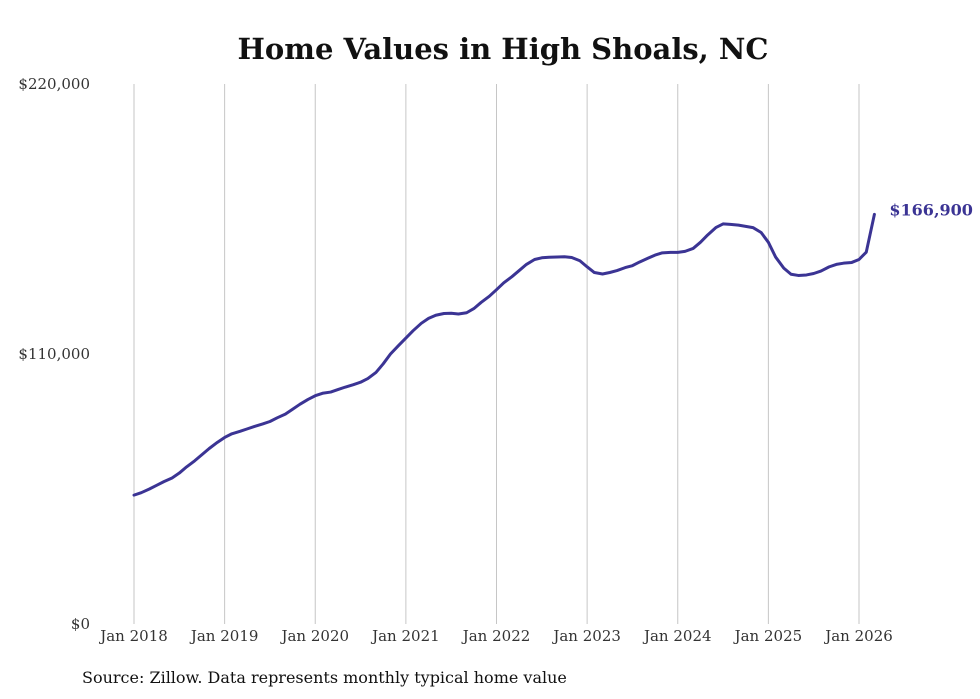  I want to click on end-value-label: $166,900, so click(931, 209).